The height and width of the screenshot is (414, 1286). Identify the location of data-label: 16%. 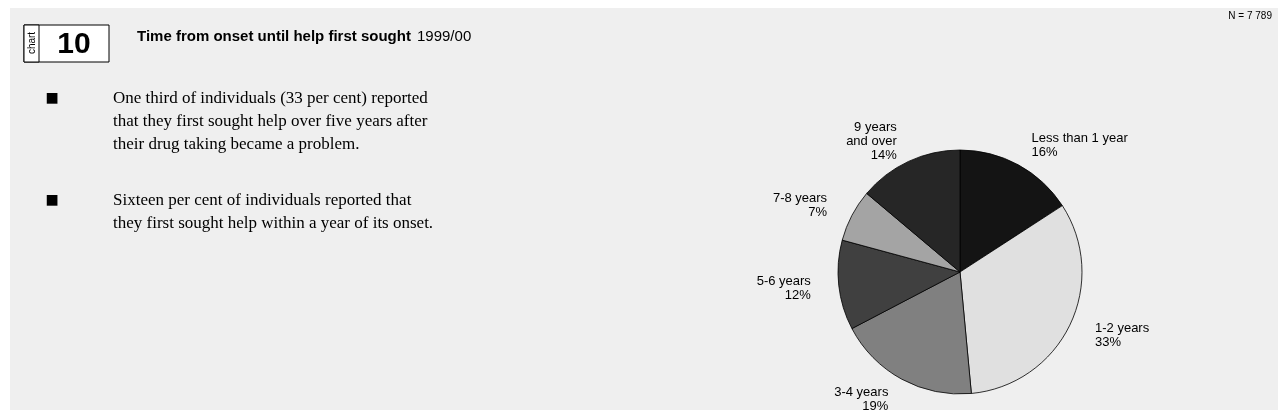
(1045, 152).